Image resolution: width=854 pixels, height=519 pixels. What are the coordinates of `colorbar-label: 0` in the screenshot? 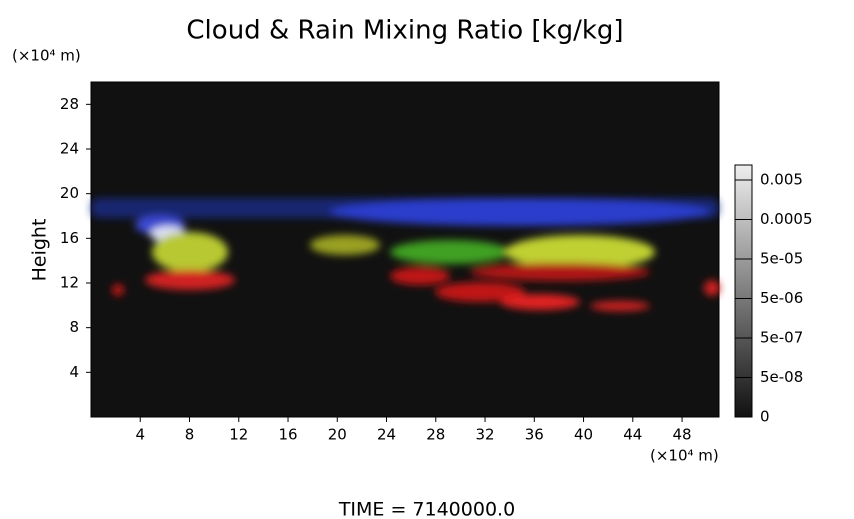 It's located at (765, 417).